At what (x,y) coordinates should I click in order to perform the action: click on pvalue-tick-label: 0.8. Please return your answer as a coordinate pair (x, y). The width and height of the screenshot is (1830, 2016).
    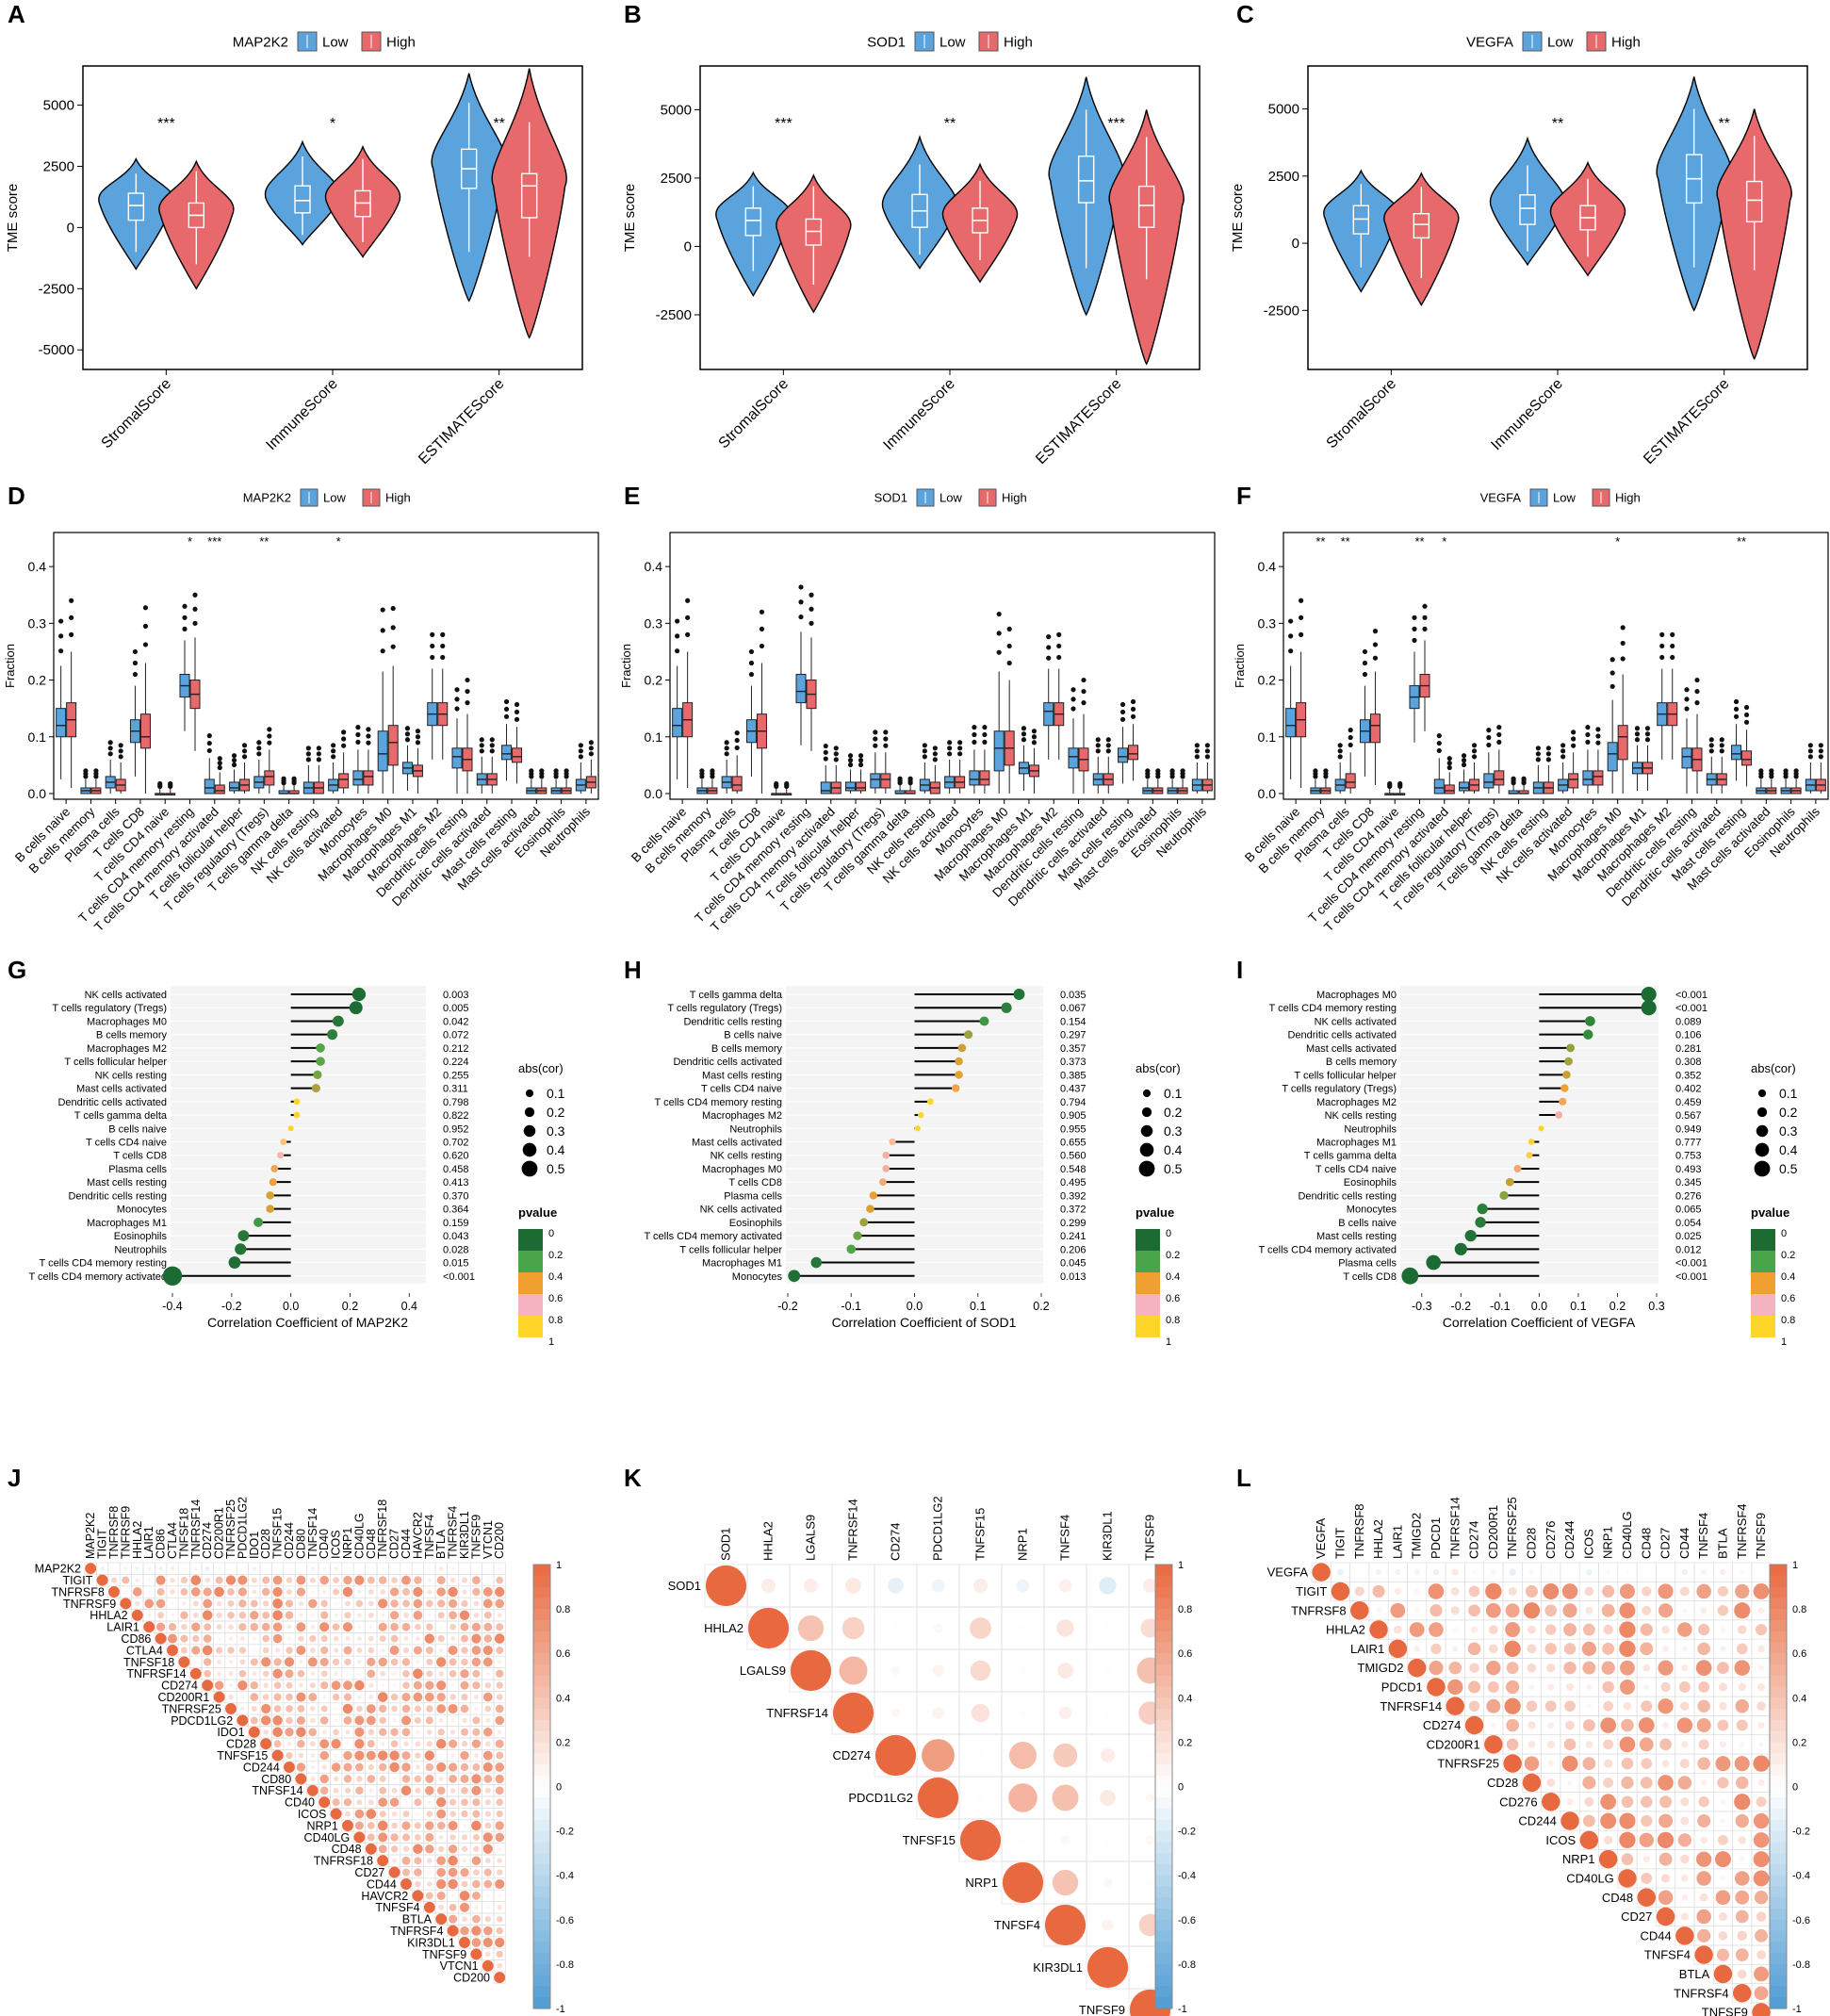
    Looking at the image, I should click on (1173, 1320).